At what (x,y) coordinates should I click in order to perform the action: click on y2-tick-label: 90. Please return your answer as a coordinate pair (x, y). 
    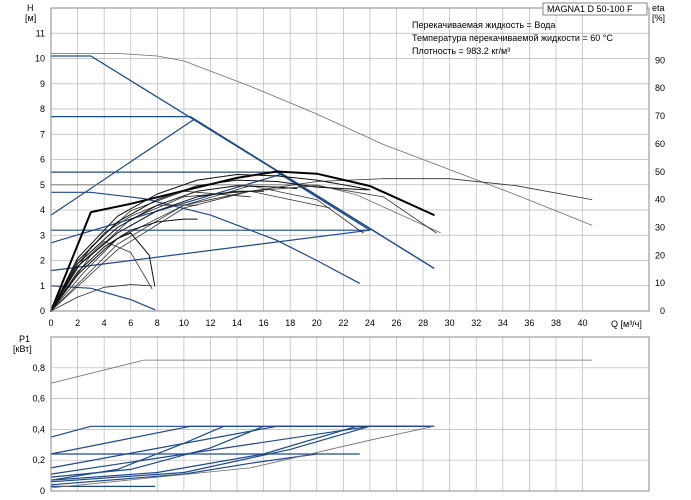
    Looking at the image, I should click on (660, 60).